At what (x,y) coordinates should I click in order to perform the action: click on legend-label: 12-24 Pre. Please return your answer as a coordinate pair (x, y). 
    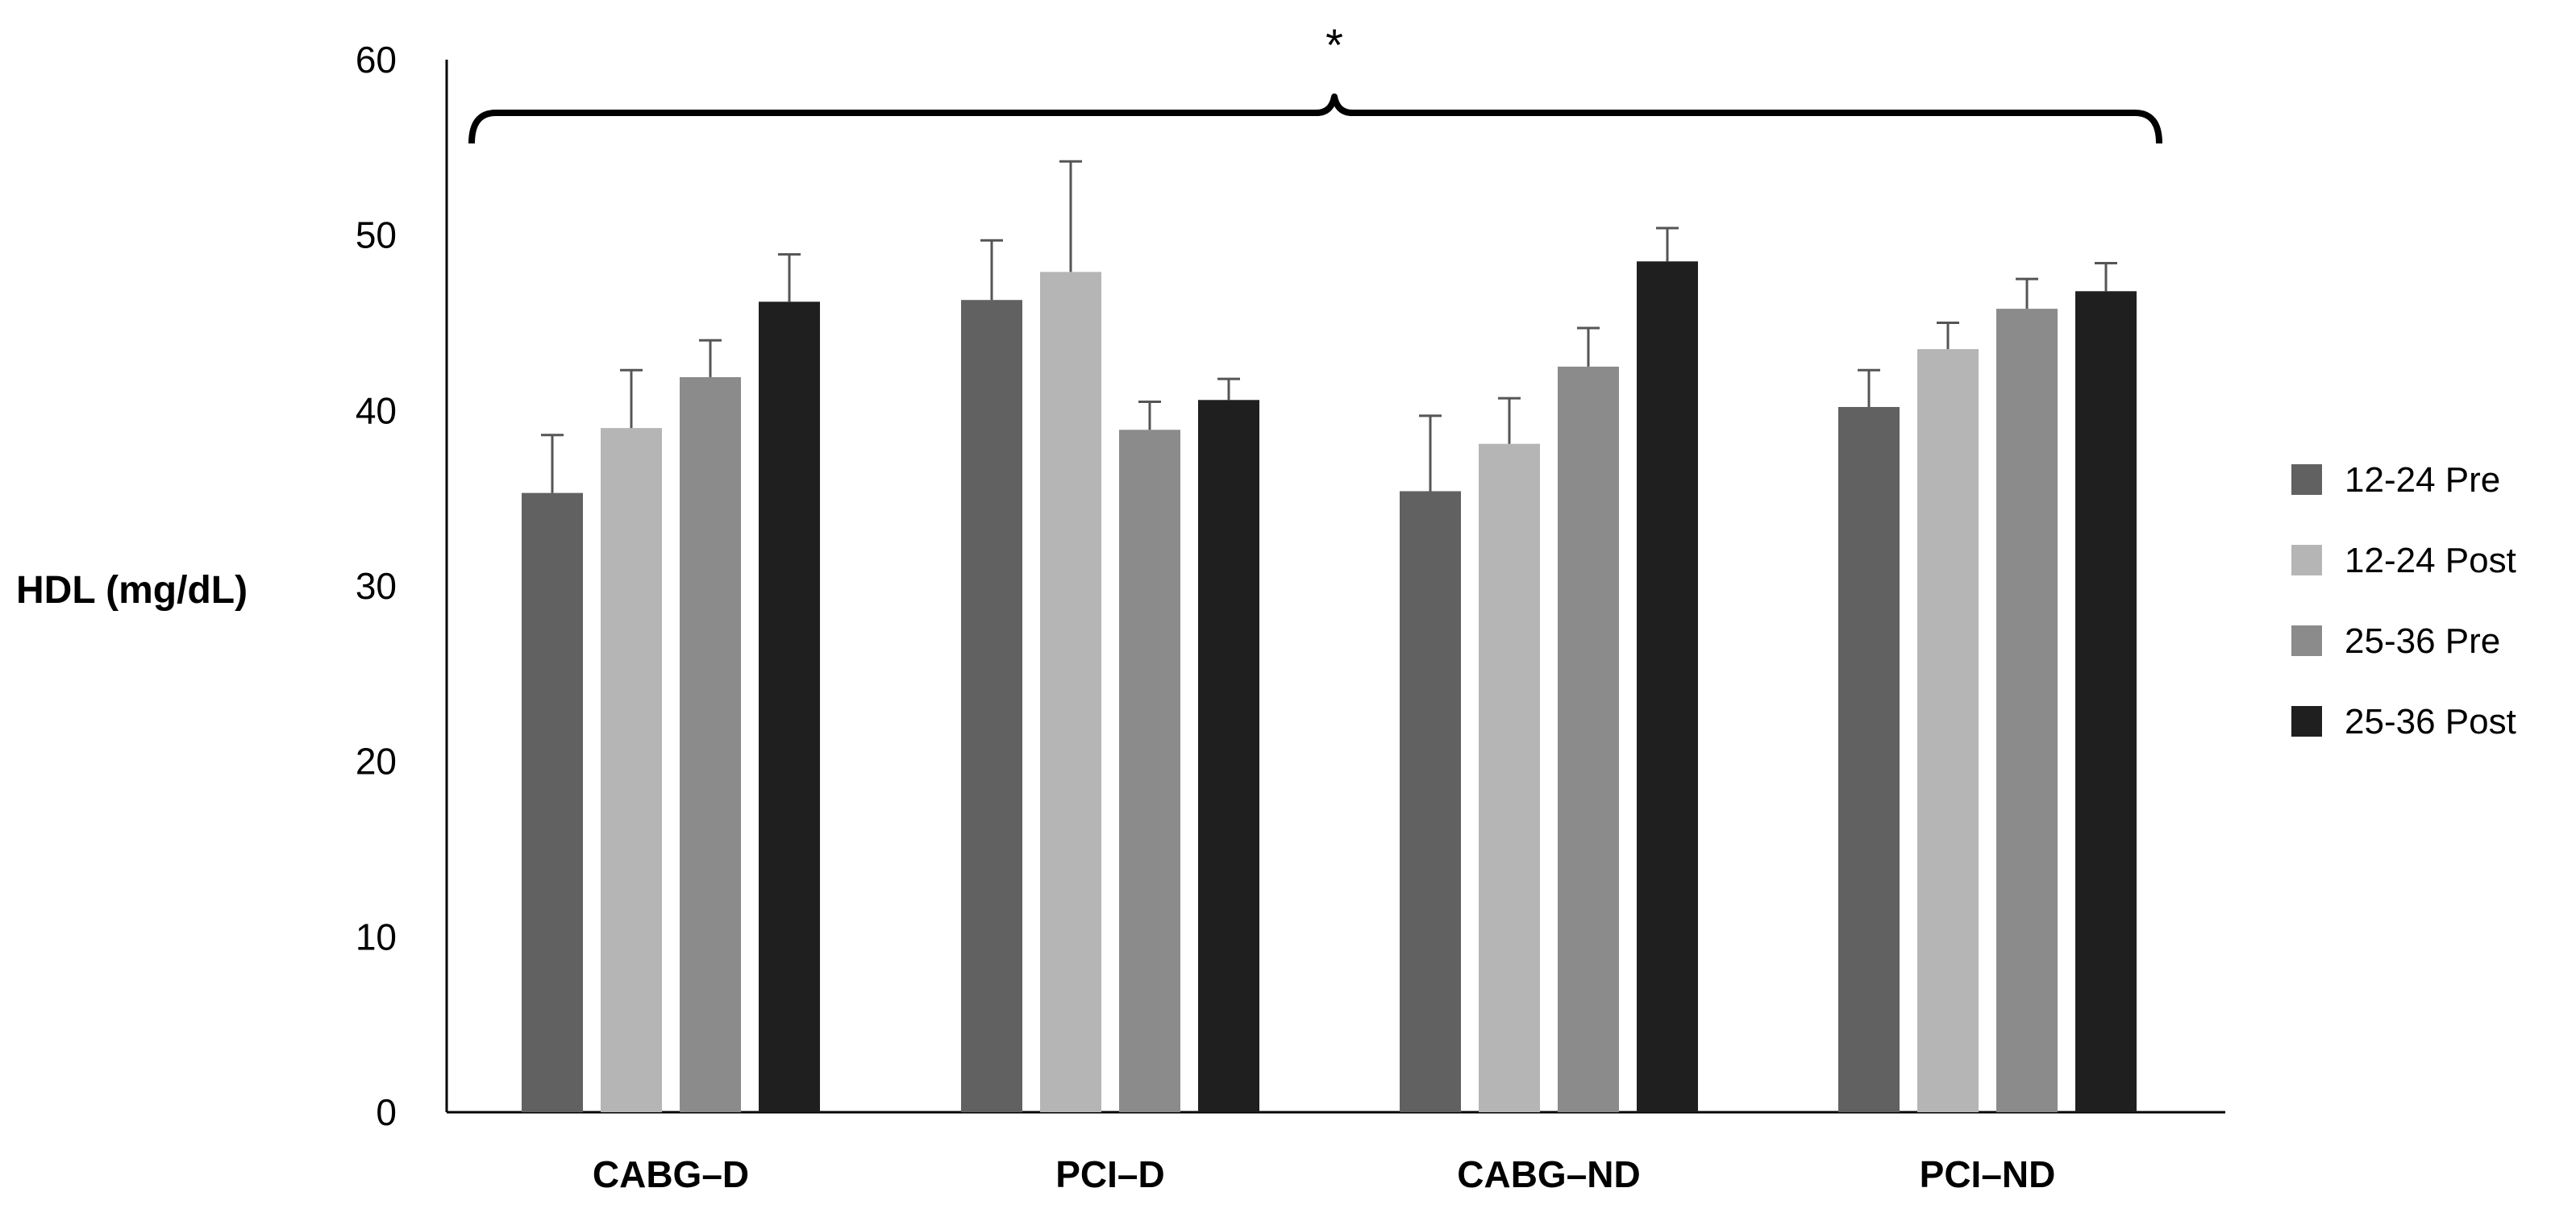
    Looking at the image, I should click on (2423, 480).